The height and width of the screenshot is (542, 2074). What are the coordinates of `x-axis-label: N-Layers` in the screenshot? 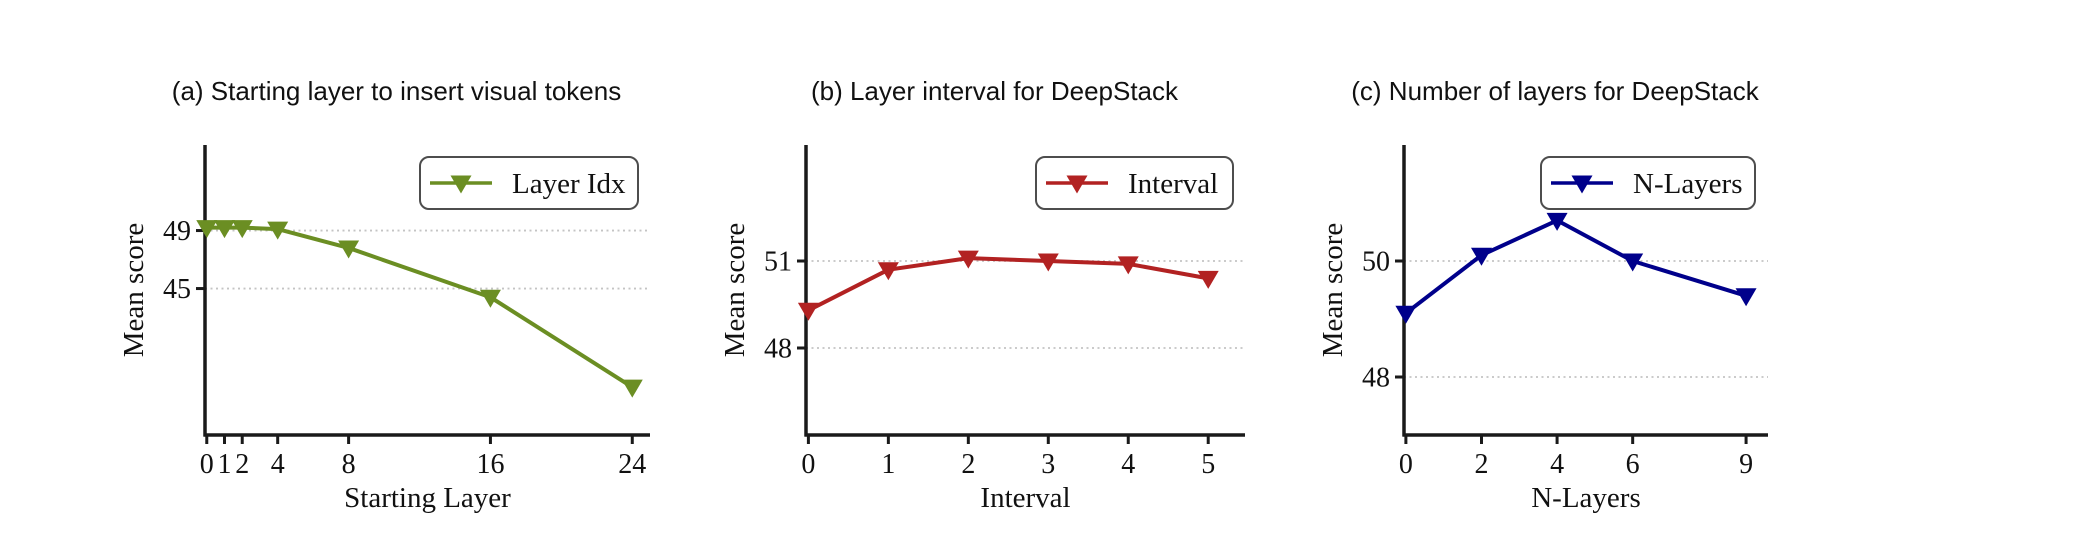 It's located at (1586, 498).